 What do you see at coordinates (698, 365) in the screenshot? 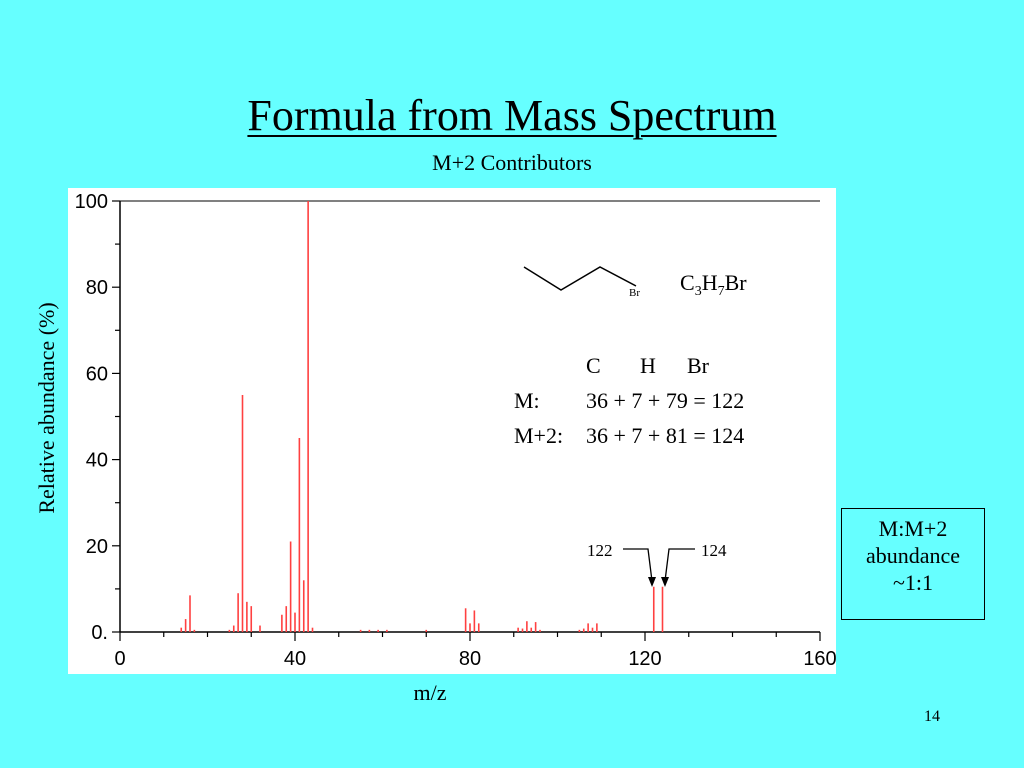
I see `calc-header-br: Br` at bounding box center [698, 365].